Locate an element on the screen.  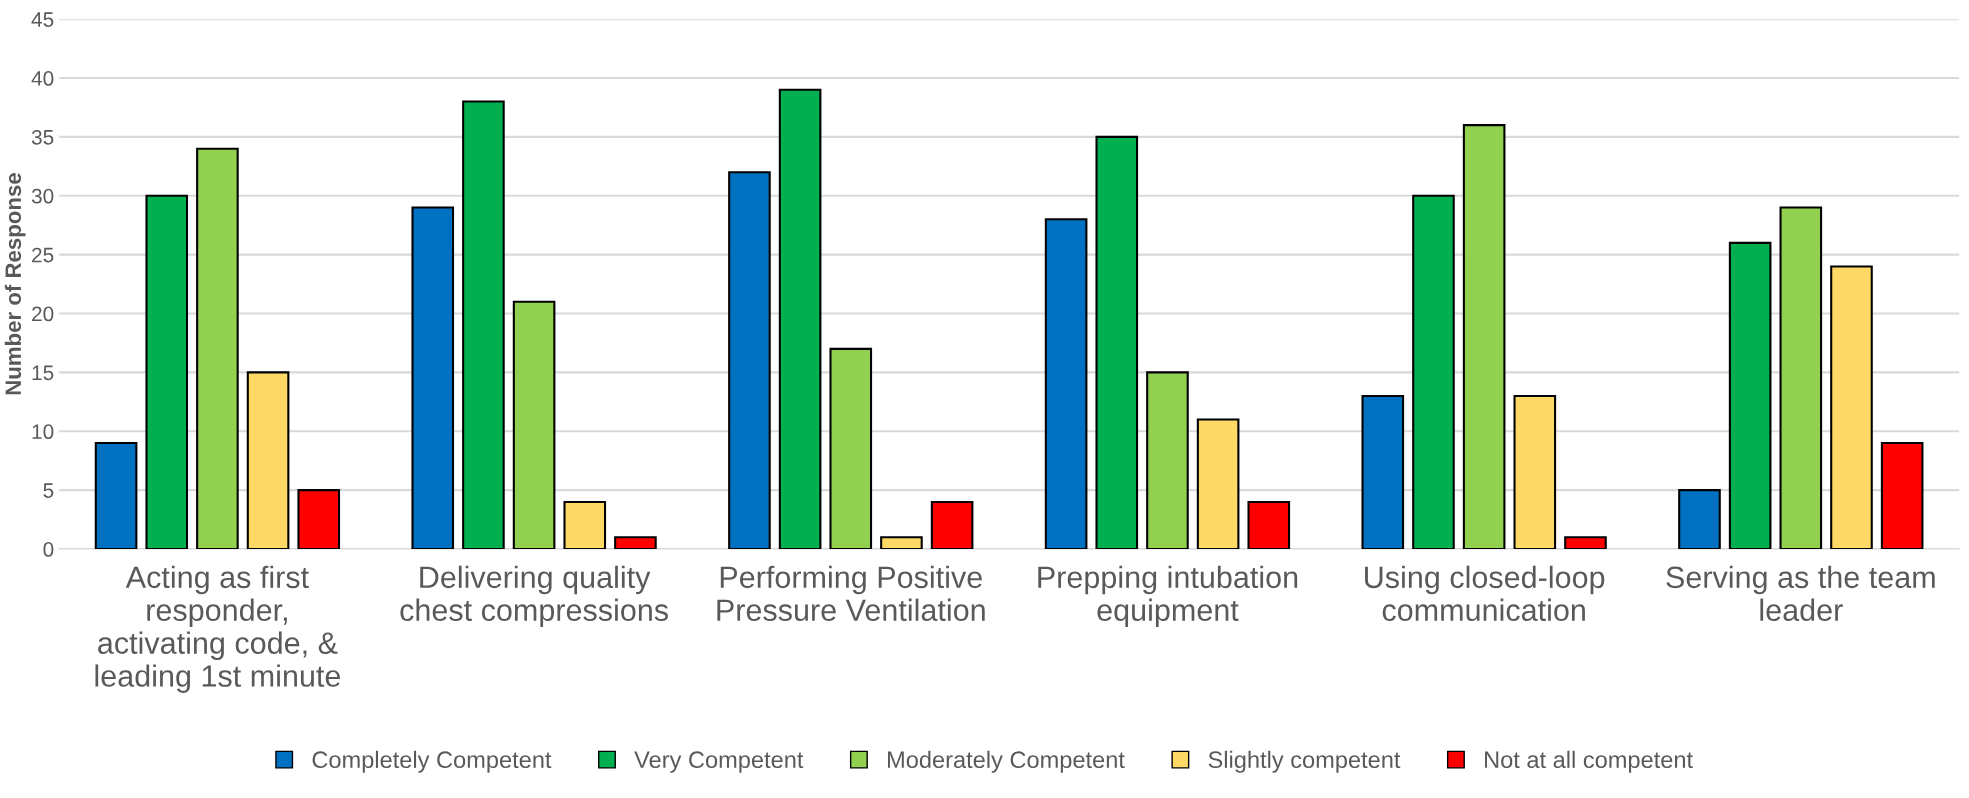
legend-label: Completely Competent is located at coordinates (432, 761).